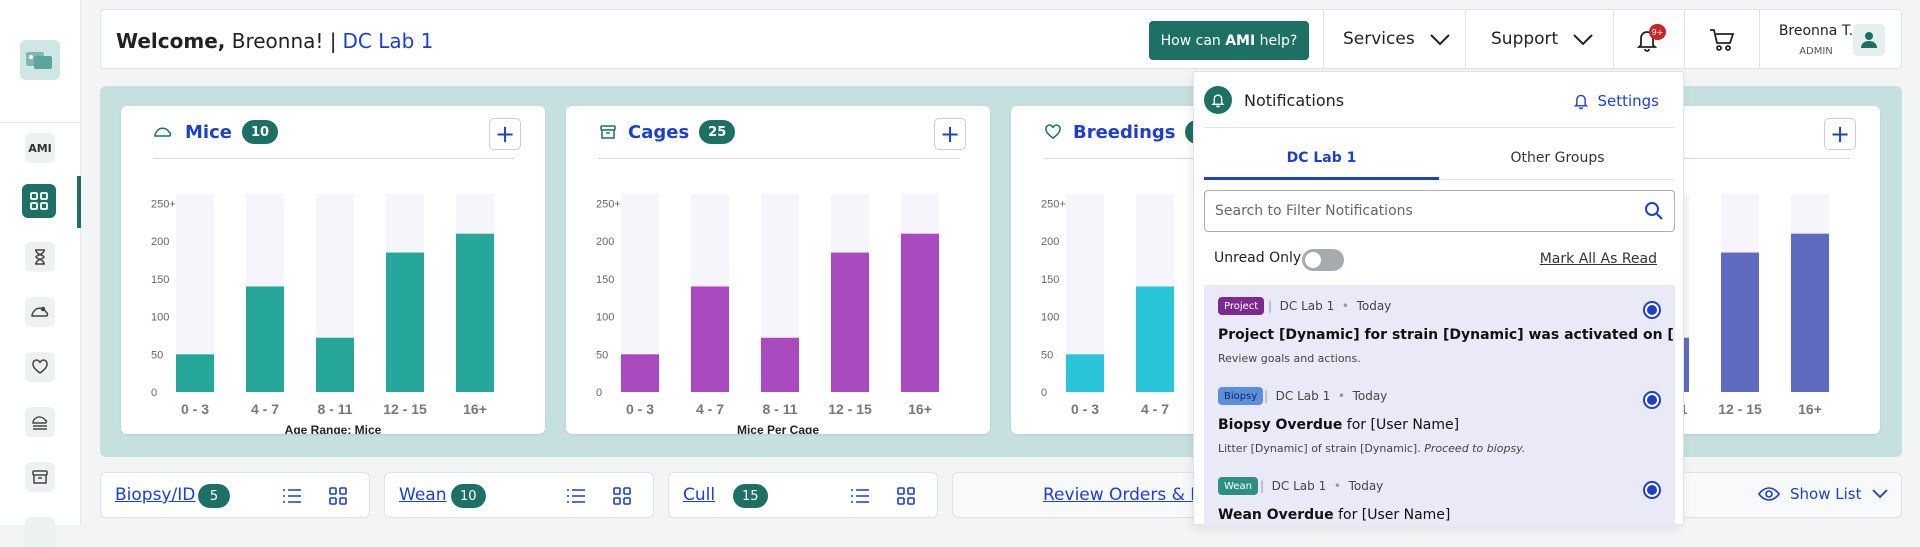  What do you see at coordinates (1425, 211) in the screenshot?
I see `search-input` at bounding box center [1425, 211].